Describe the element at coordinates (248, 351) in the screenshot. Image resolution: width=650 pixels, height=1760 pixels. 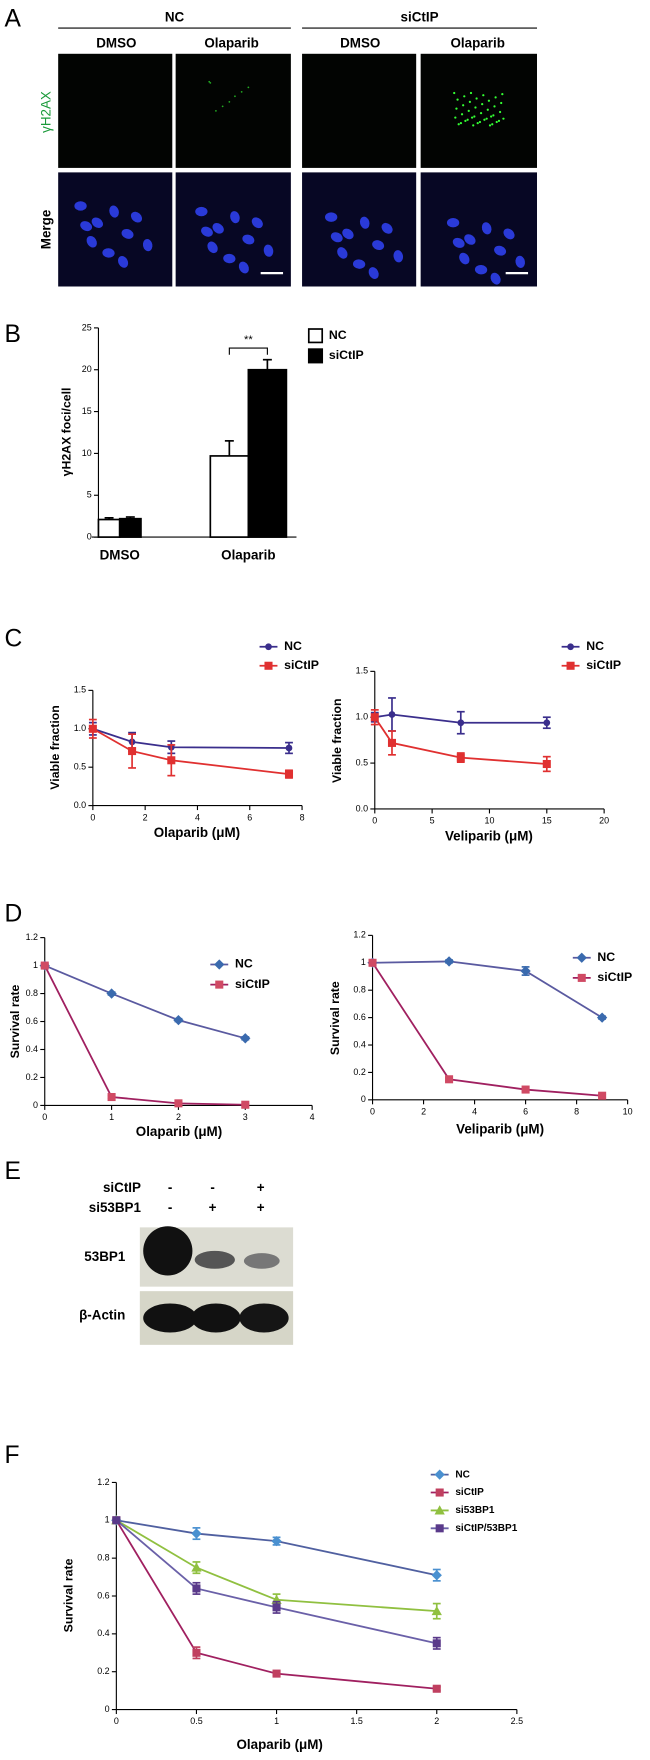
I see `significance-bracket` at that location.